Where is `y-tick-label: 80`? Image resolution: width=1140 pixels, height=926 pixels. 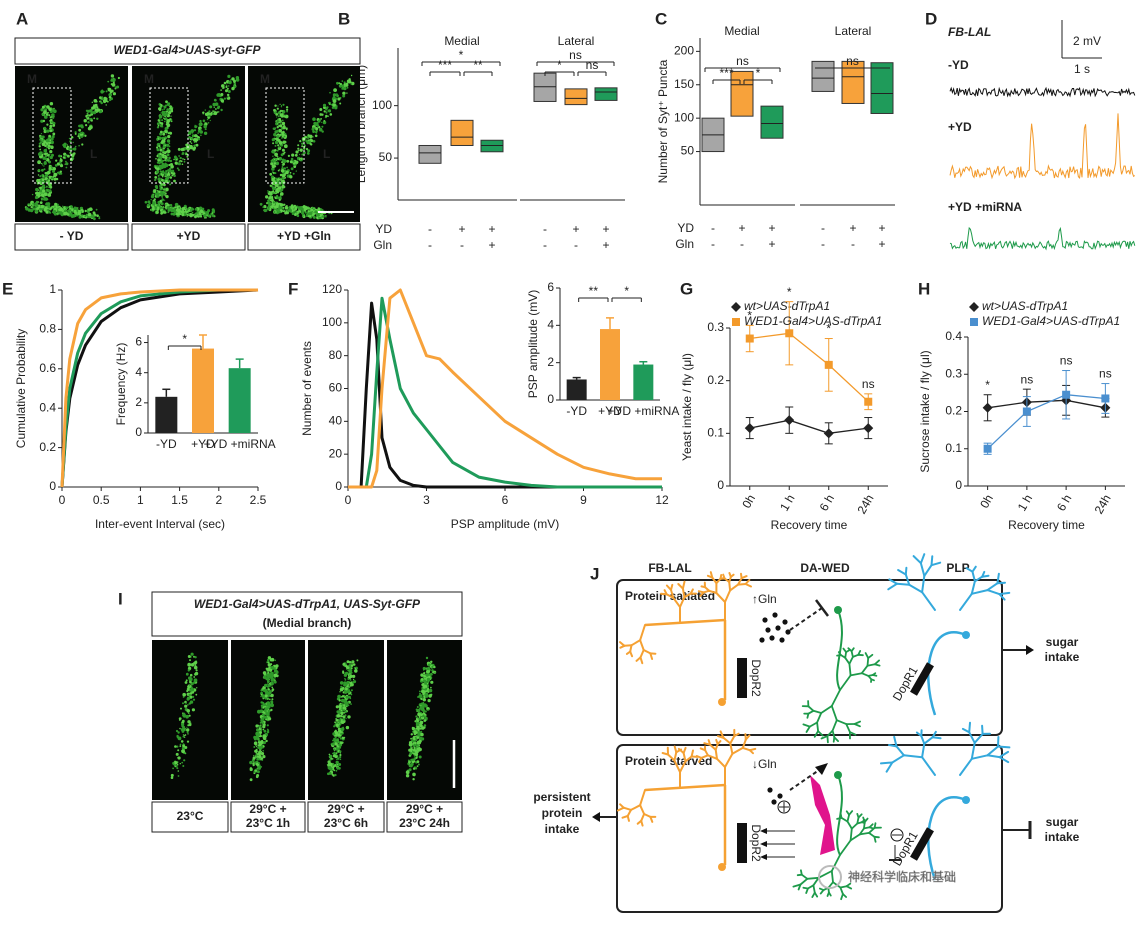
y-tick-label: 80 is located at coordinates (336, 355).